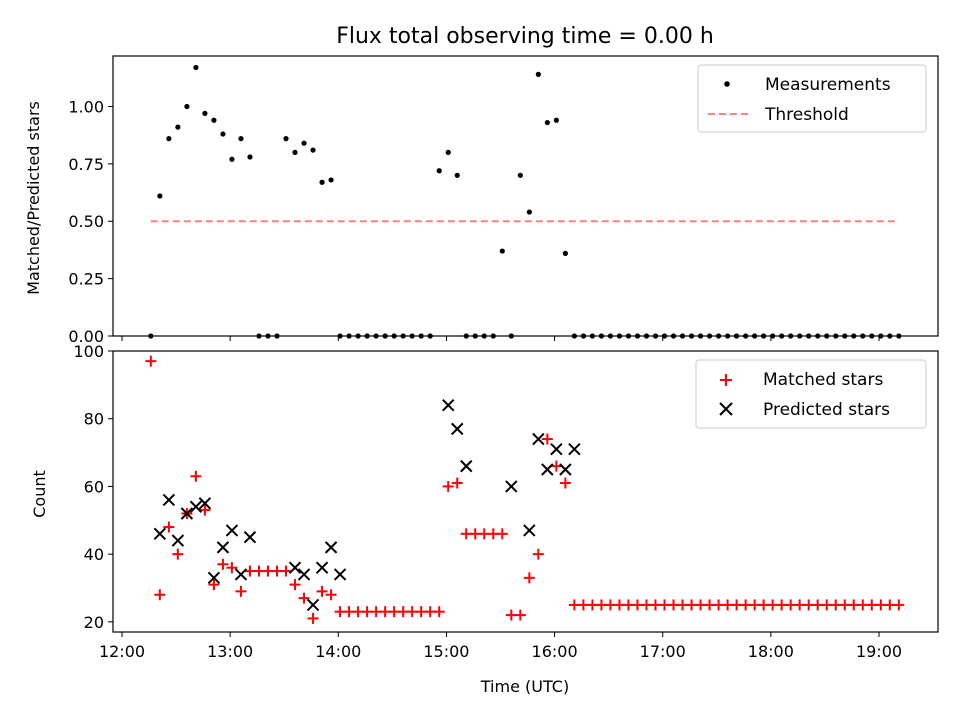 The width and height of the screenshot is (960, 724). What do you see at coordinates (879, 651) in the screenshot?
I see `bottom-x-tick-label: 19:00` at bounding box center [879, 651].